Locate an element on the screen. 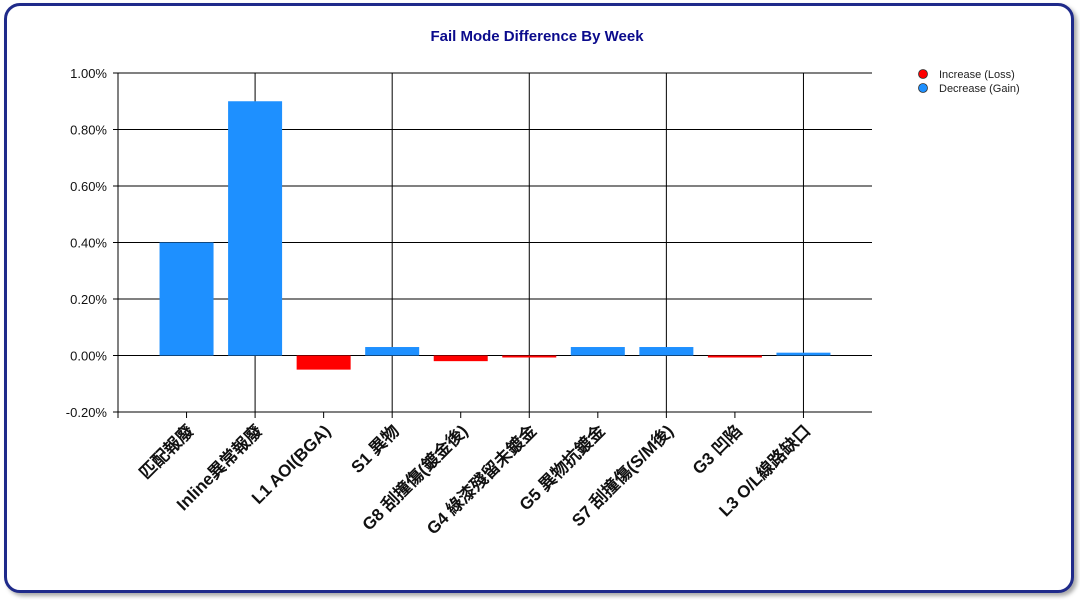 This screenshot has height=600, width=1080. y-tick-label: -0.20% is located at coordinates (87, 412).